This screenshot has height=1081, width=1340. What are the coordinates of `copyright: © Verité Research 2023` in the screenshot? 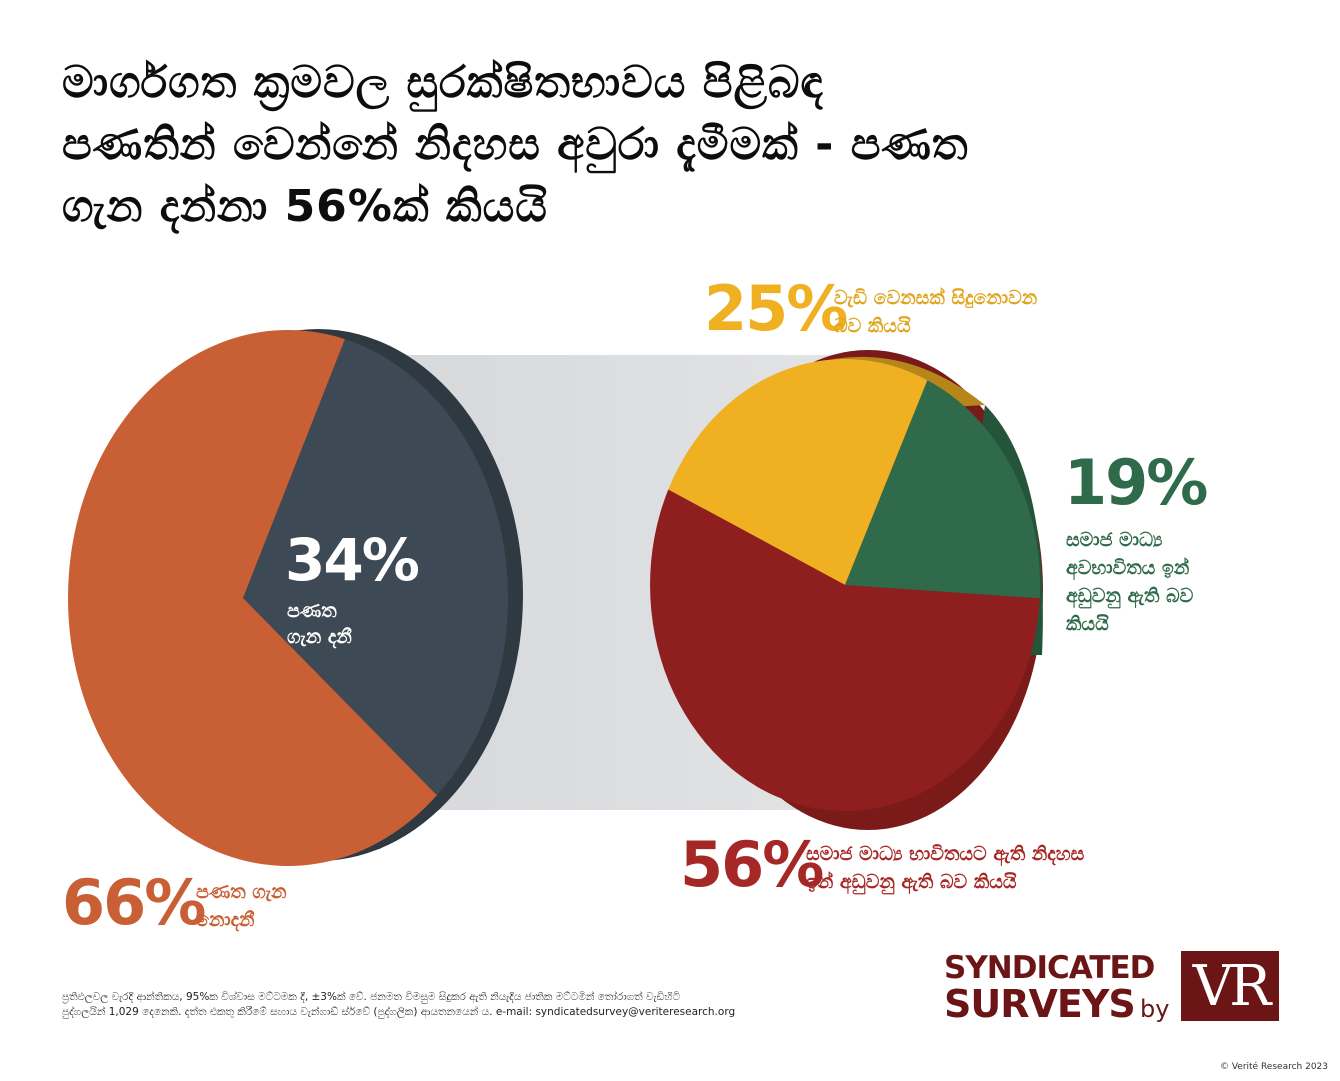 It's located at (1273, 1067).